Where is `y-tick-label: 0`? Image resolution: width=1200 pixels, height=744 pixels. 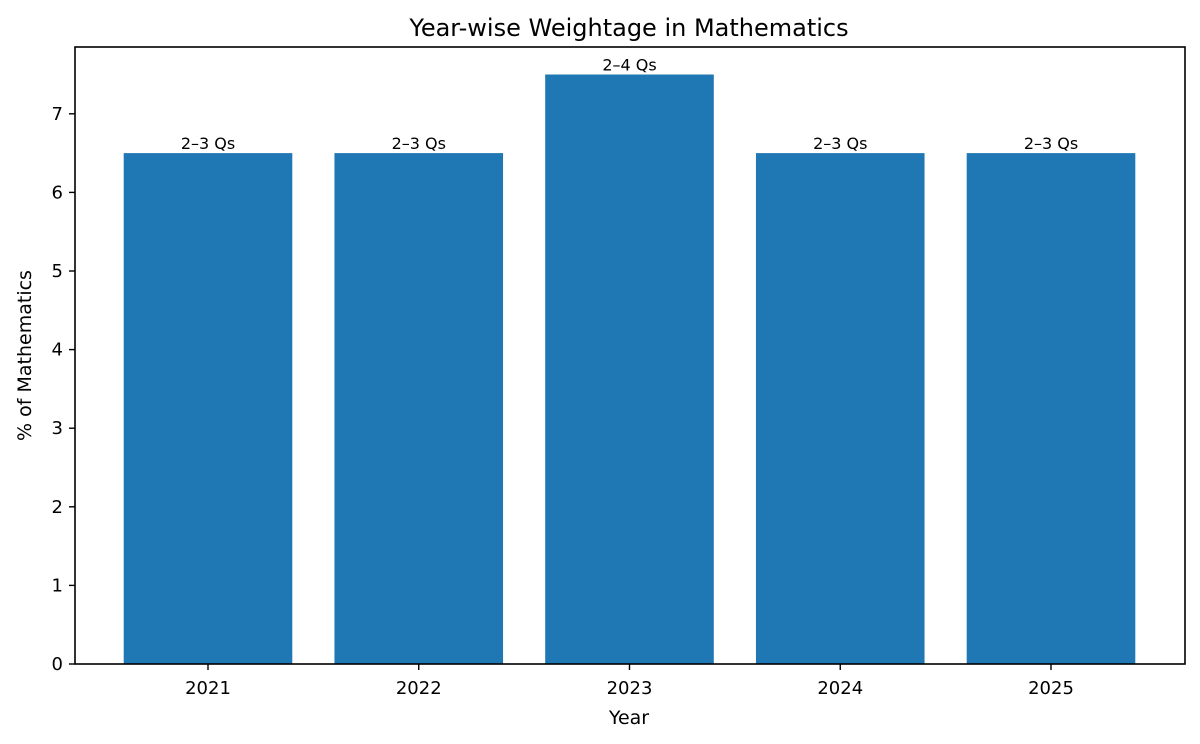
y-tick-label: 0 is located at coordinates (57, 664).